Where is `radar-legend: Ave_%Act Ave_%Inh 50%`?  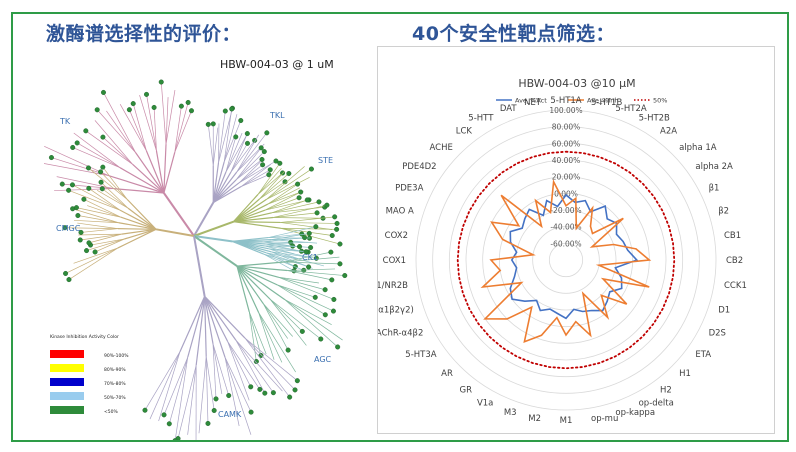 radar-legend: Ave_%Act Ave_%Inh 50% is located at coordinates (581, 101).